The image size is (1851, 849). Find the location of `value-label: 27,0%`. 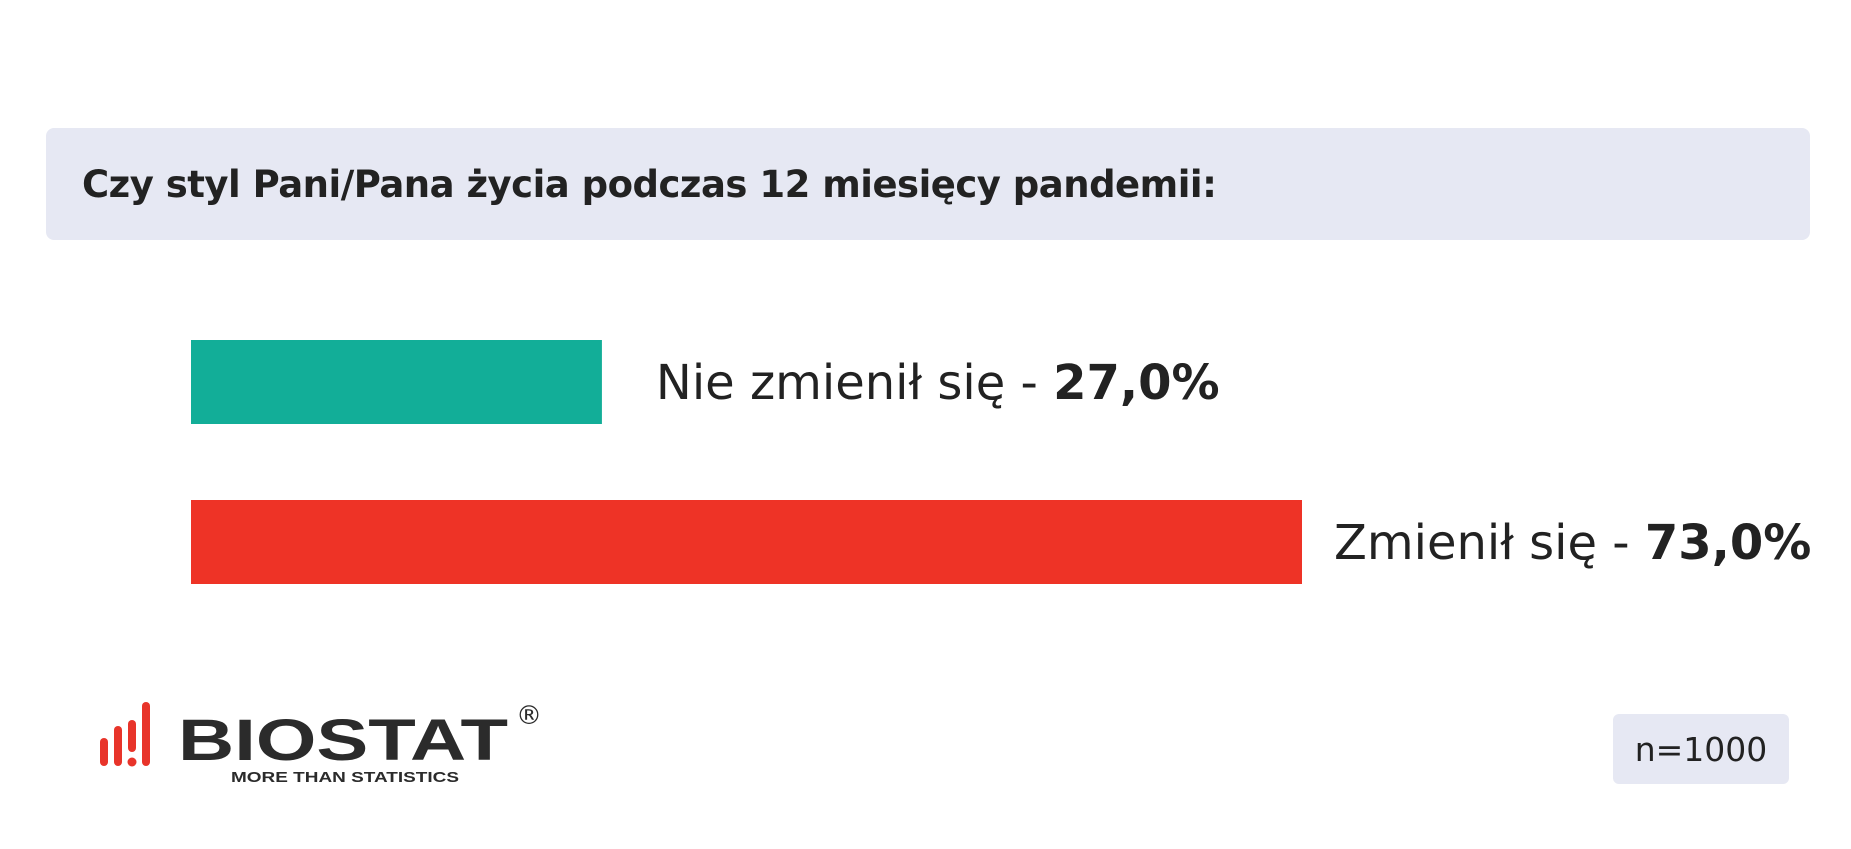

value-label: 27,0% is located at coordinates (1136, 383).